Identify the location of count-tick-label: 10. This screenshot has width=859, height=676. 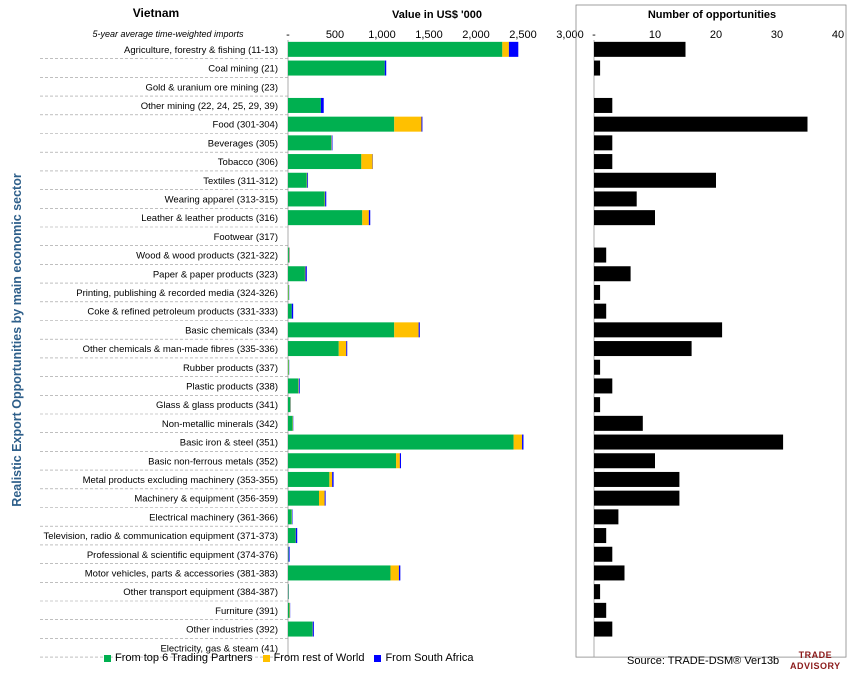
(655, 35).